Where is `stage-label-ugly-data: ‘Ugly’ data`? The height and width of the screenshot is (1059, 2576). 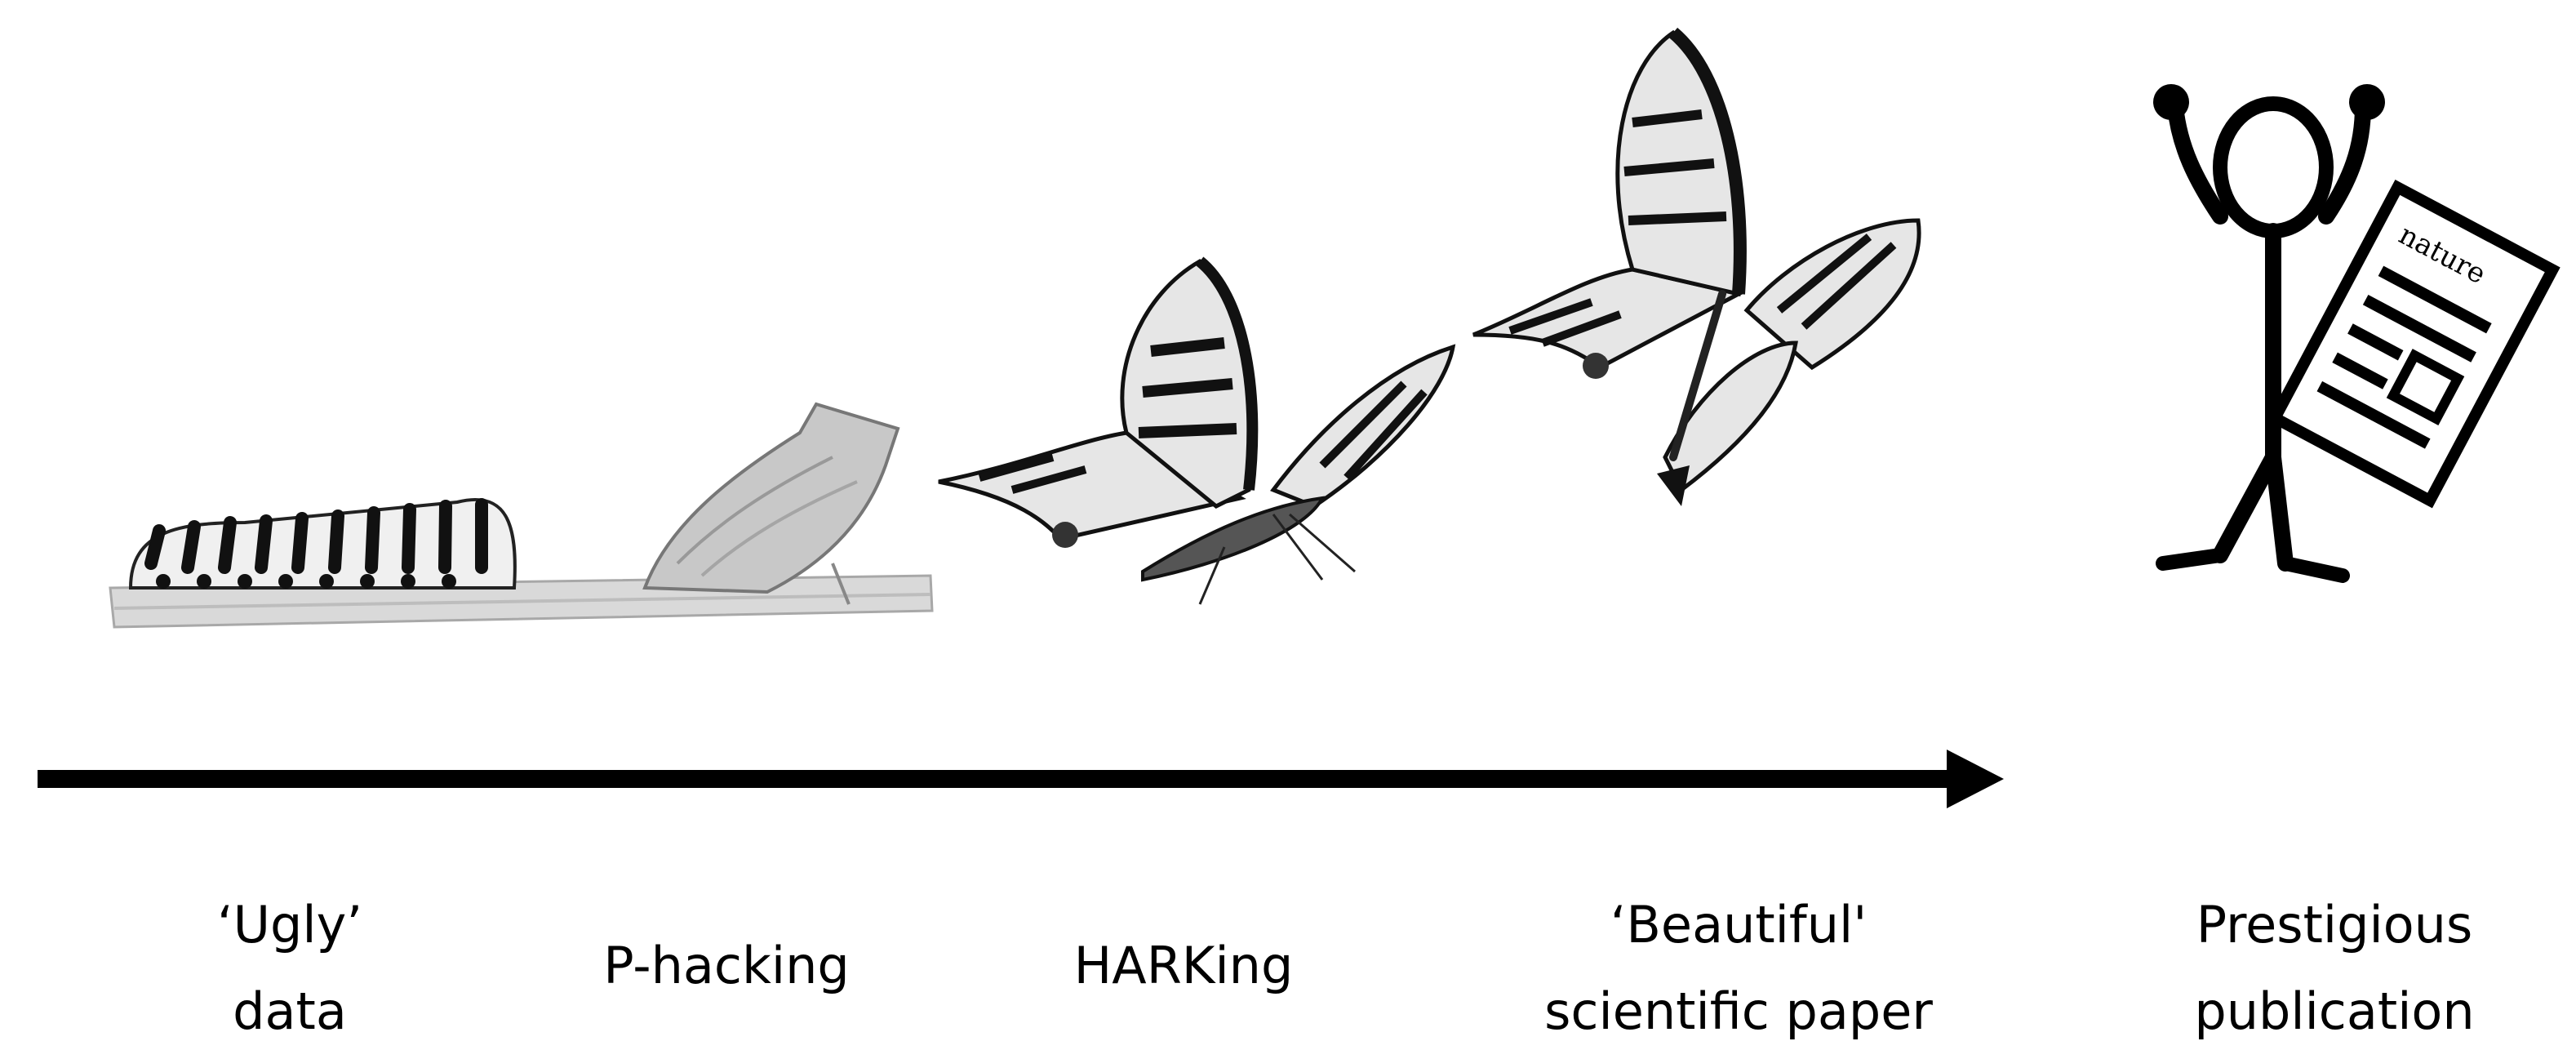 stage-label-ugly-data: ‘Ugly’ data is located at coordinates (289, 968).